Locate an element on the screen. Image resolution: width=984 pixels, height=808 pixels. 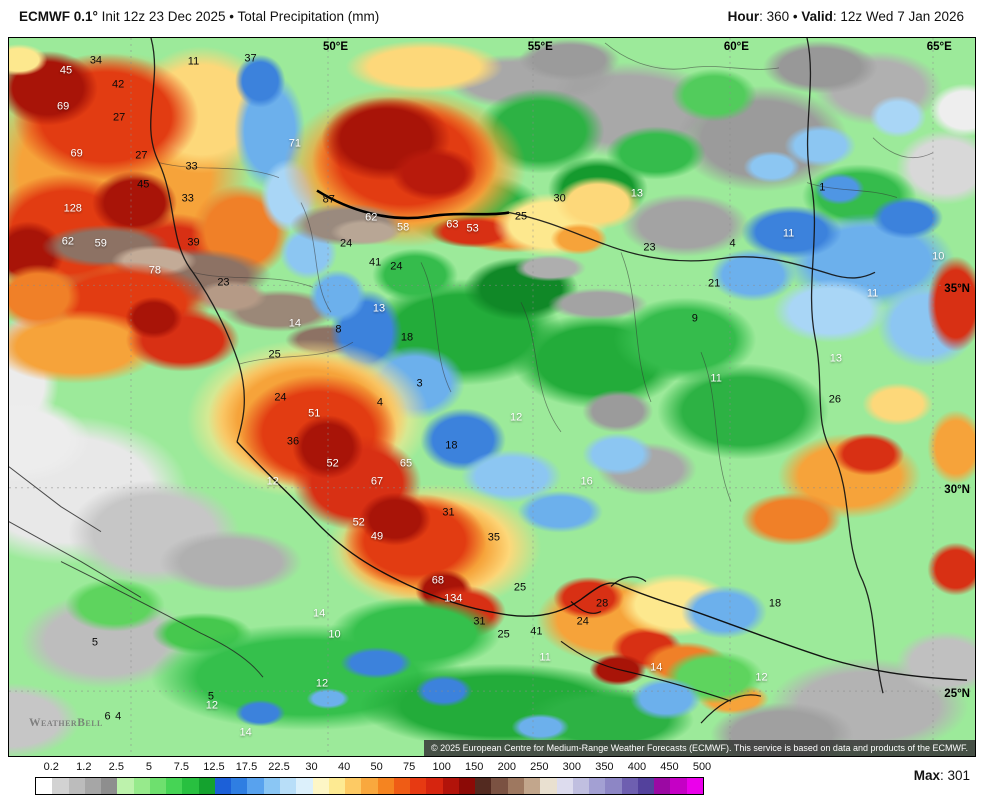
precip-value-label: 9 is located at coordinates (694, 318).